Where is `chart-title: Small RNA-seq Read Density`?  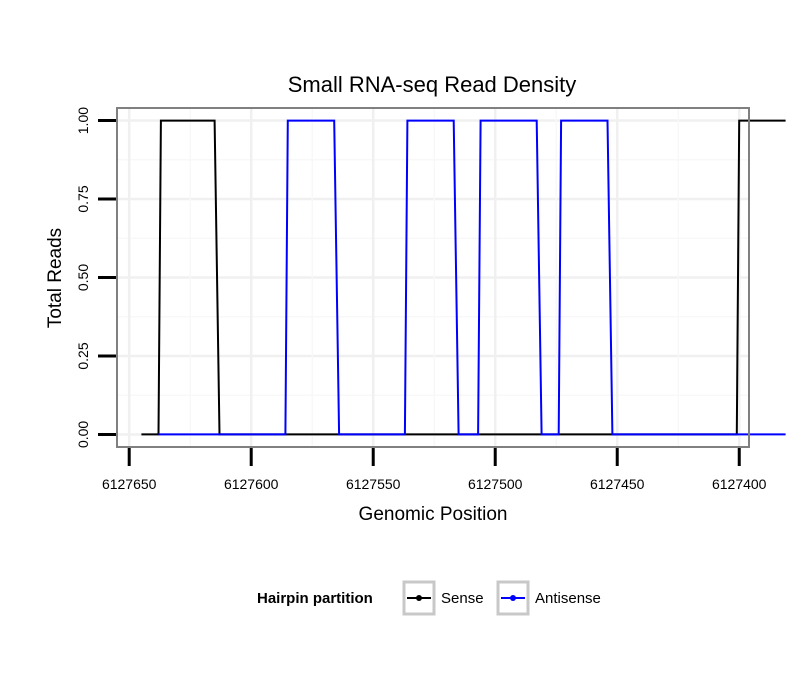 chart-title: Small RNA-seq Read Density is located at coordinates (432, 84).